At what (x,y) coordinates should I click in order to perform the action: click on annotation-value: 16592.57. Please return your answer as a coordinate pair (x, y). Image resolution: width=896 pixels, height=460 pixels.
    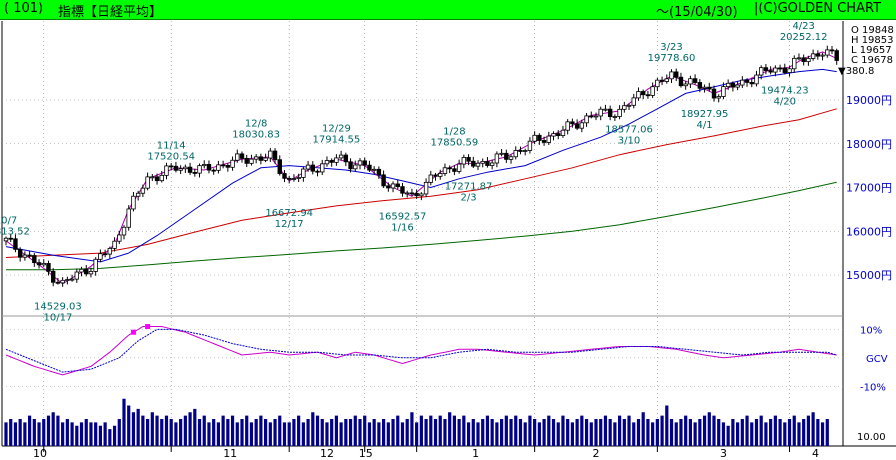
    Looking at the image, I should click on (403, 216).